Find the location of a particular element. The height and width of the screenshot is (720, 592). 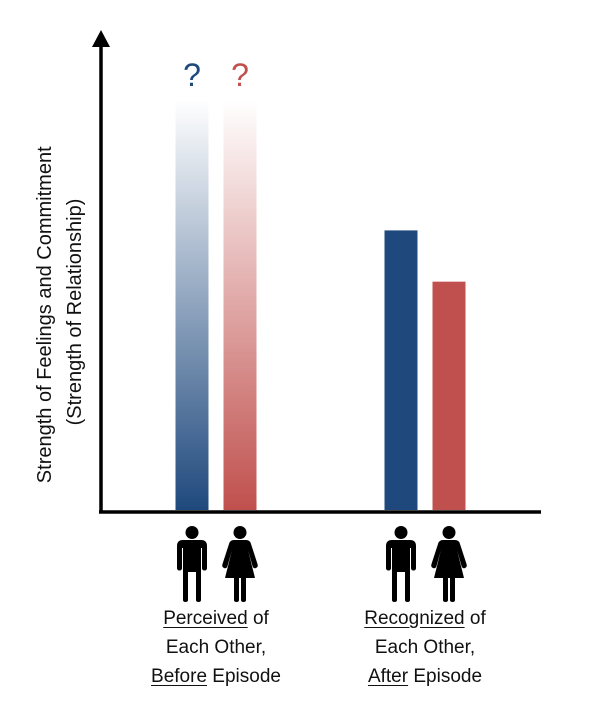

underlined-word: Perceived is located at coordinates (205, 618).